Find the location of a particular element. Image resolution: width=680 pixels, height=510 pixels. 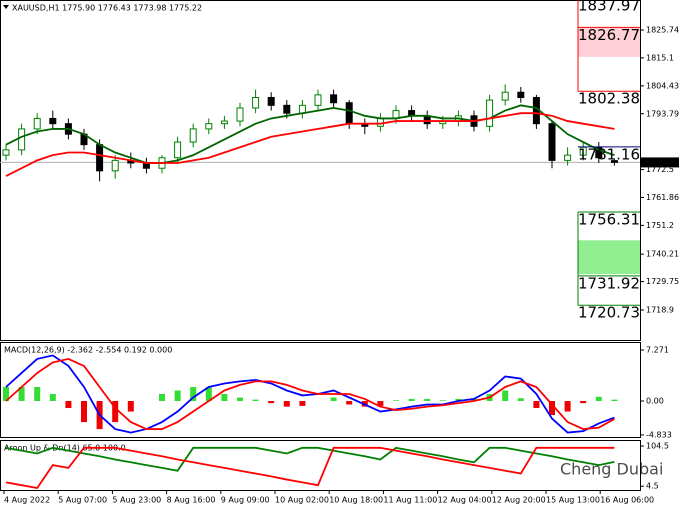

x-tick-label: 15 Aug 13:00 is located at coordinates (573, 500).